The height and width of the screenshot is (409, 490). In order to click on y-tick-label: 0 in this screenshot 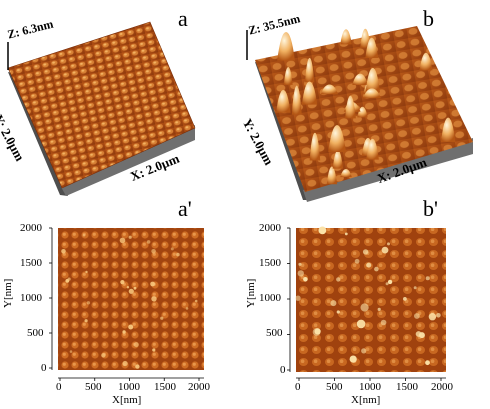, I will do `click(44, 368)`.